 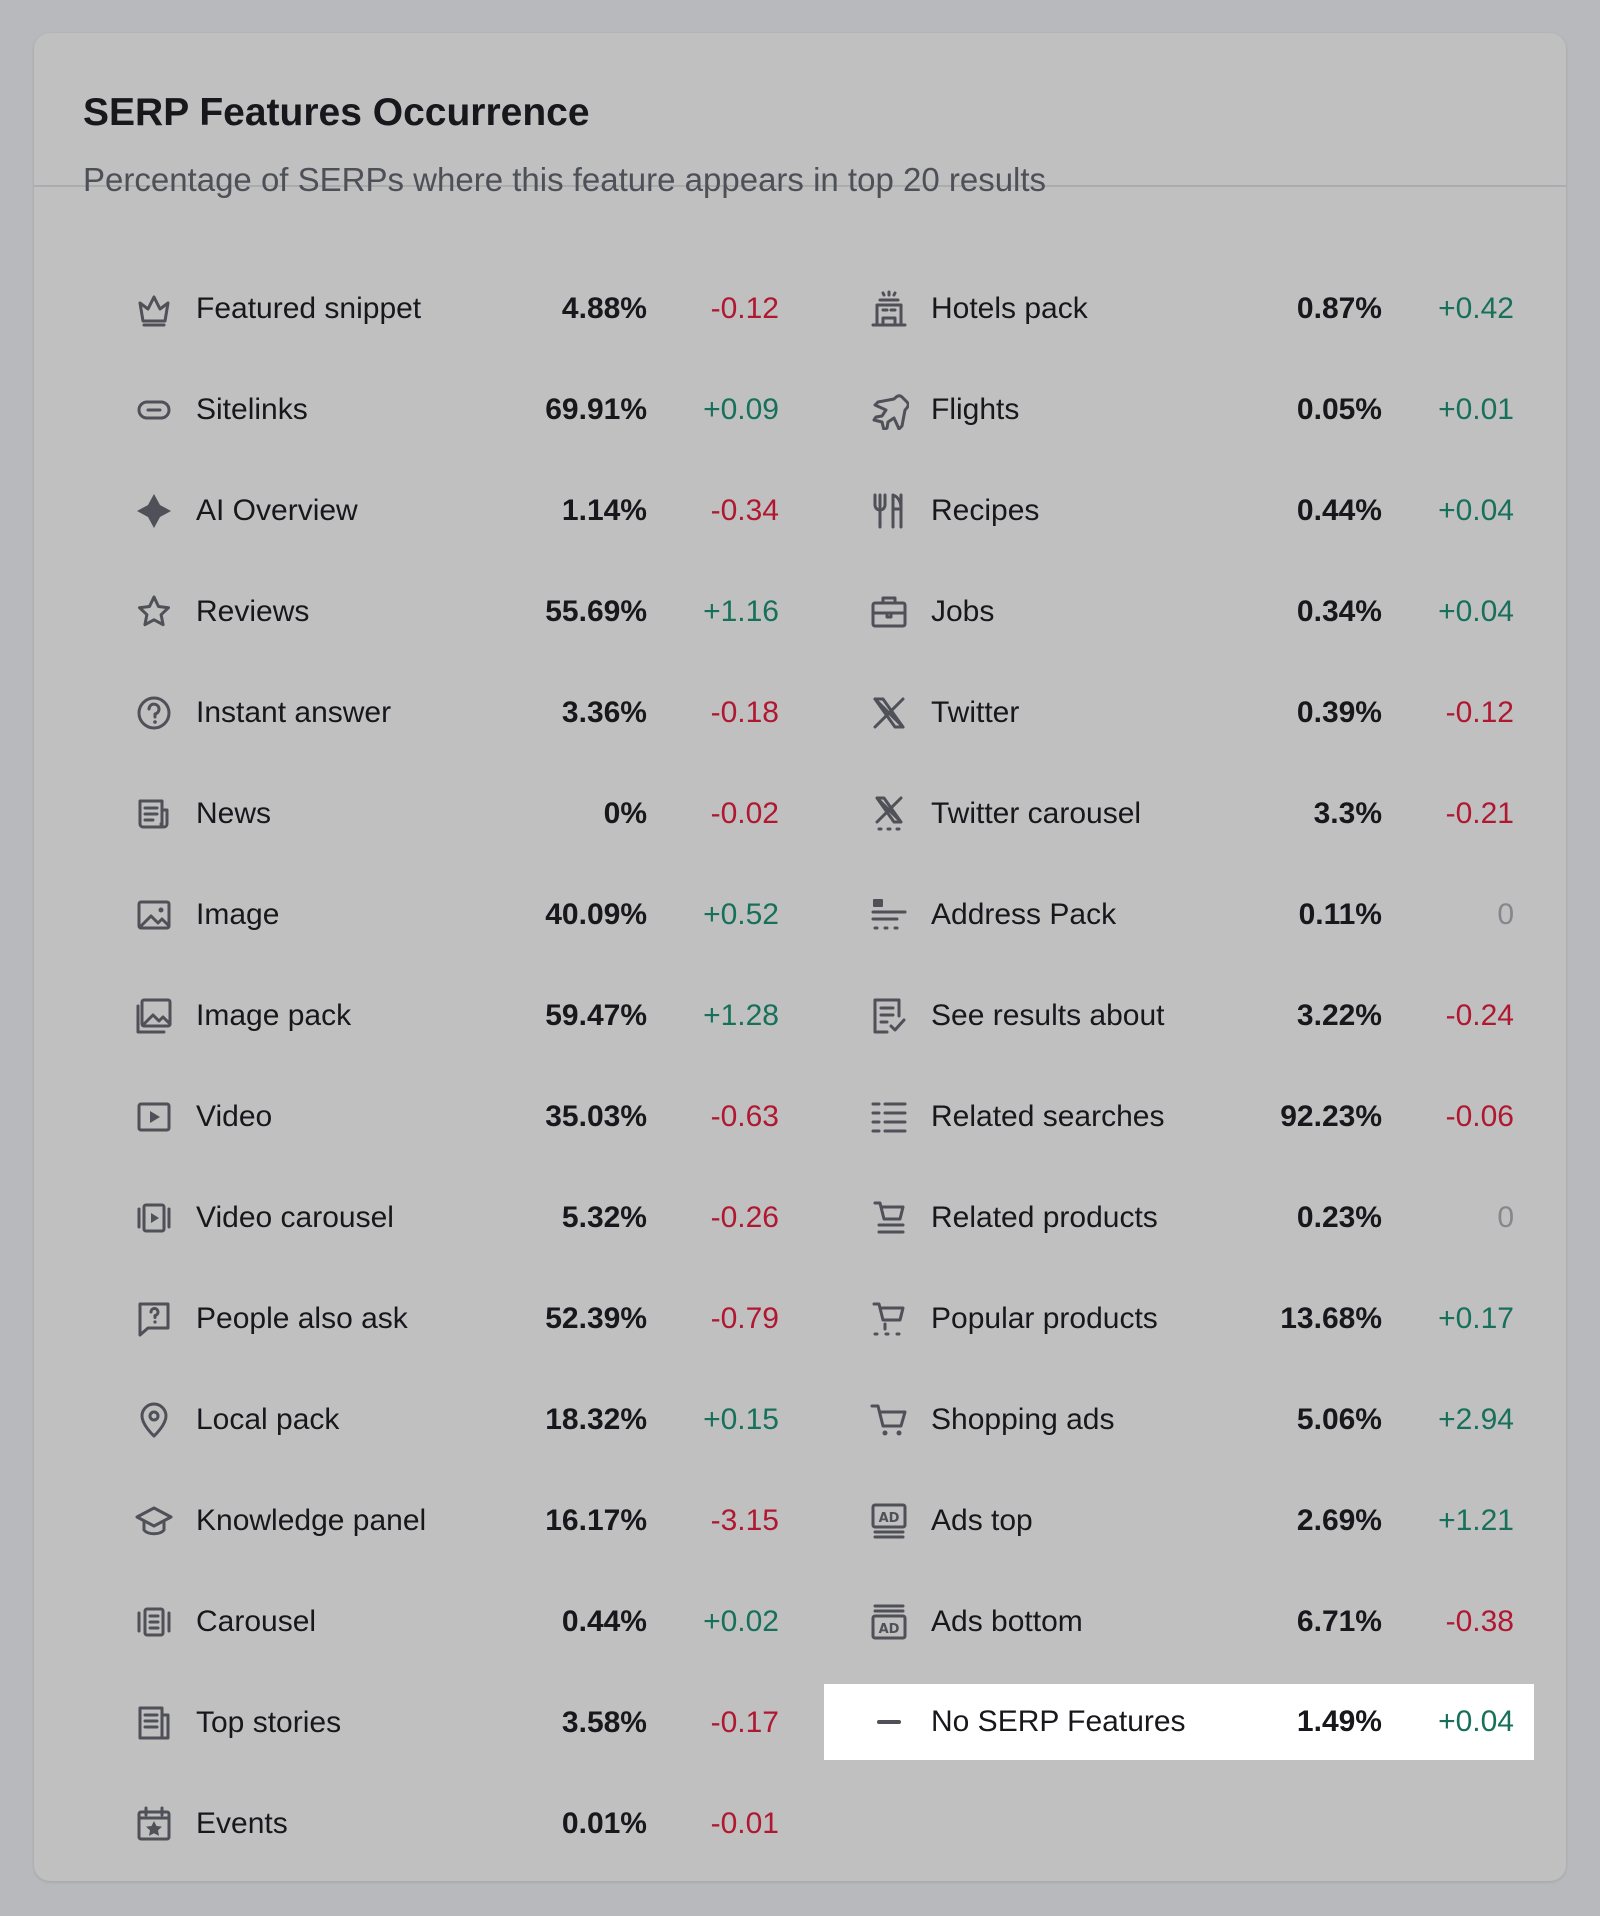 I want to click on feature-percentage: 40.09%, so click(x=596, y=914).